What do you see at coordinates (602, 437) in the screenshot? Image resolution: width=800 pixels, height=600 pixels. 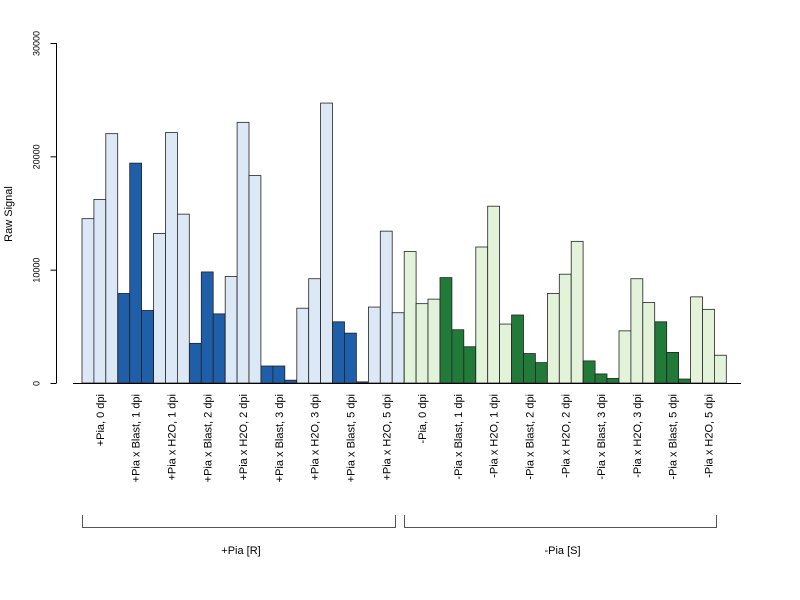 I see `category-label: -Pia x Blast, 3 dpi` at bounding box center [602, 437].